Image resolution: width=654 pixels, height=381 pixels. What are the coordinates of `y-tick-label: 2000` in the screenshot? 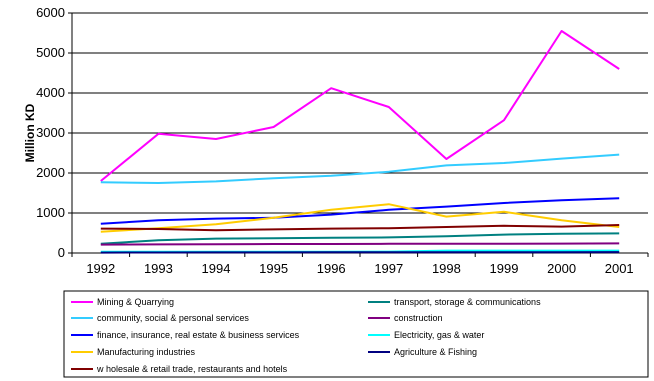 It's located at (50, 172).